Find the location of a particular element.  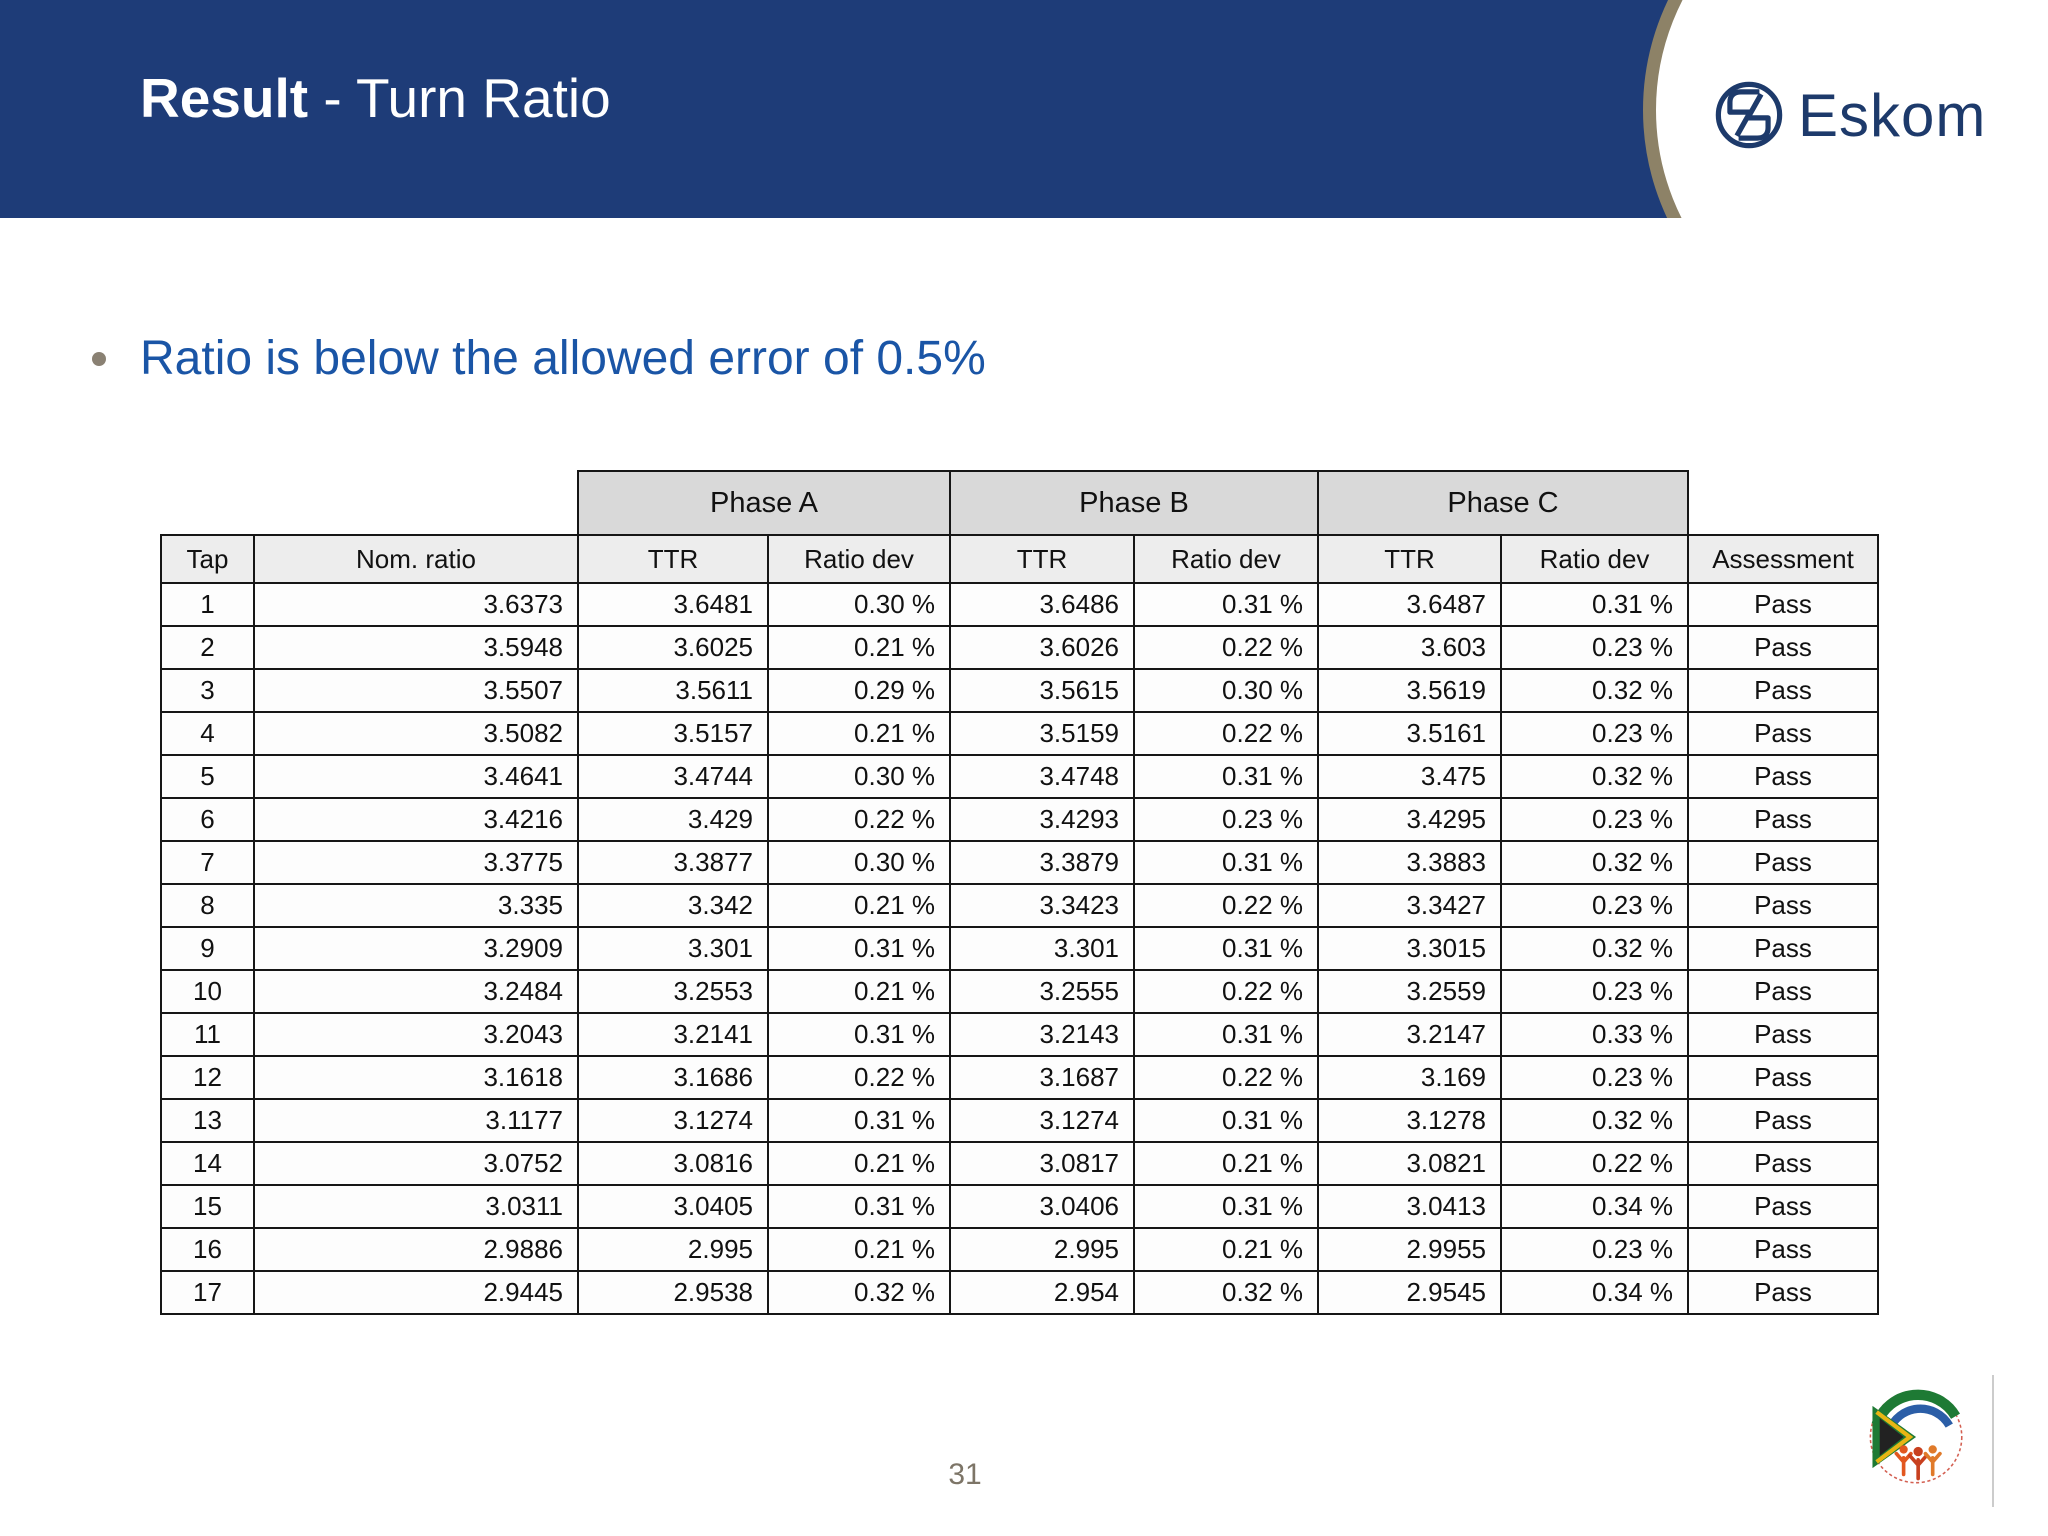

table-cell: 3.0817 is located at coordinates (1042, 1163).